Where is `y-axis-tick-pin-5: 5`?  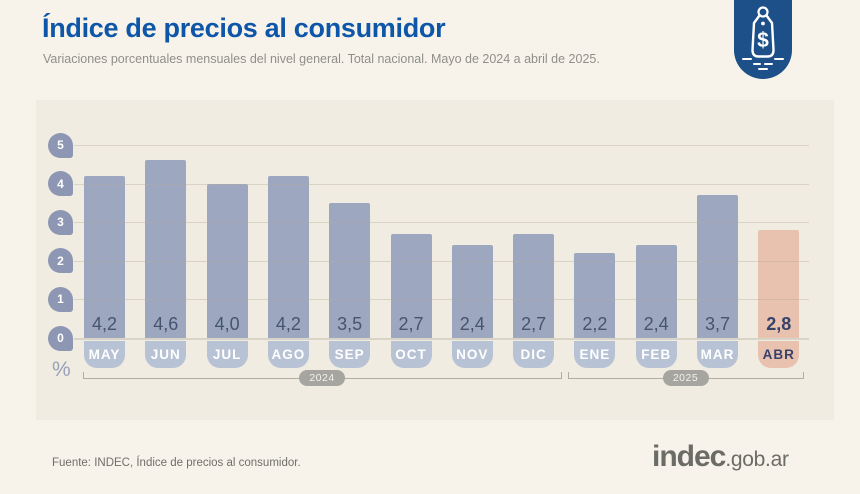
y-axis-tick-pin-5: 5 is located at coordinates (60, 145).